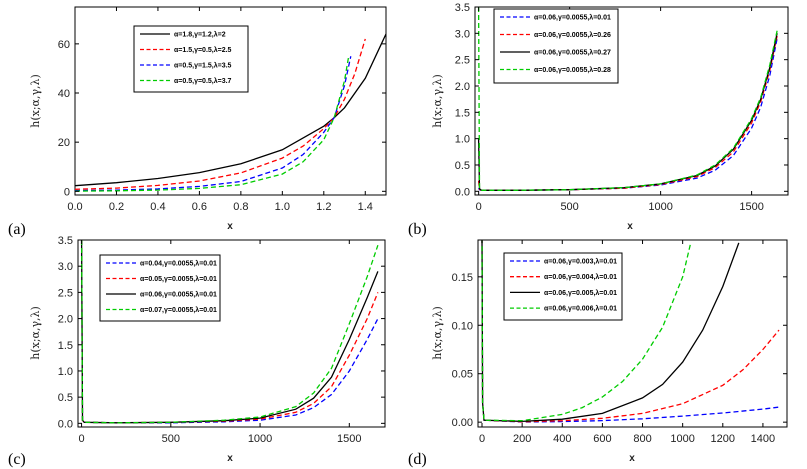 This screenshot has height=469, width=807. I want to click on y-tick-label-c: 3.0, so click(65, 267).